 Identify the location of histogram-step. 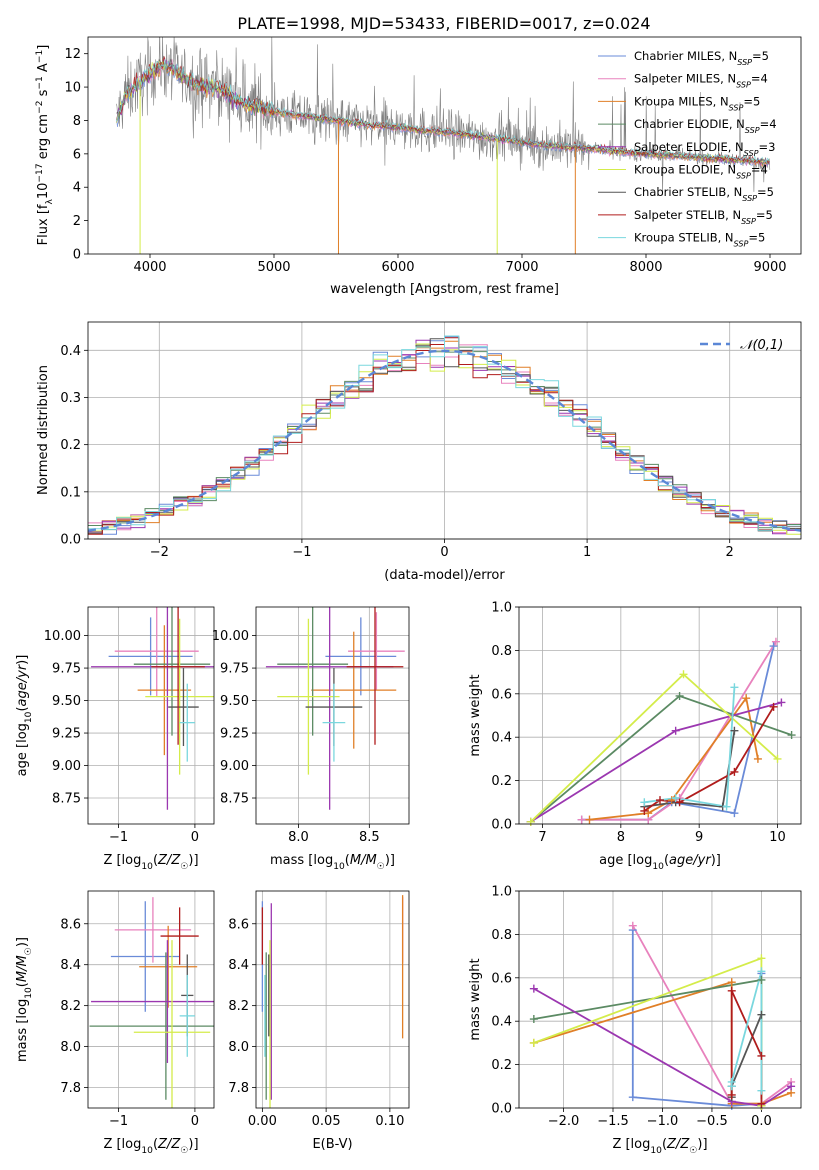
(444, 433).